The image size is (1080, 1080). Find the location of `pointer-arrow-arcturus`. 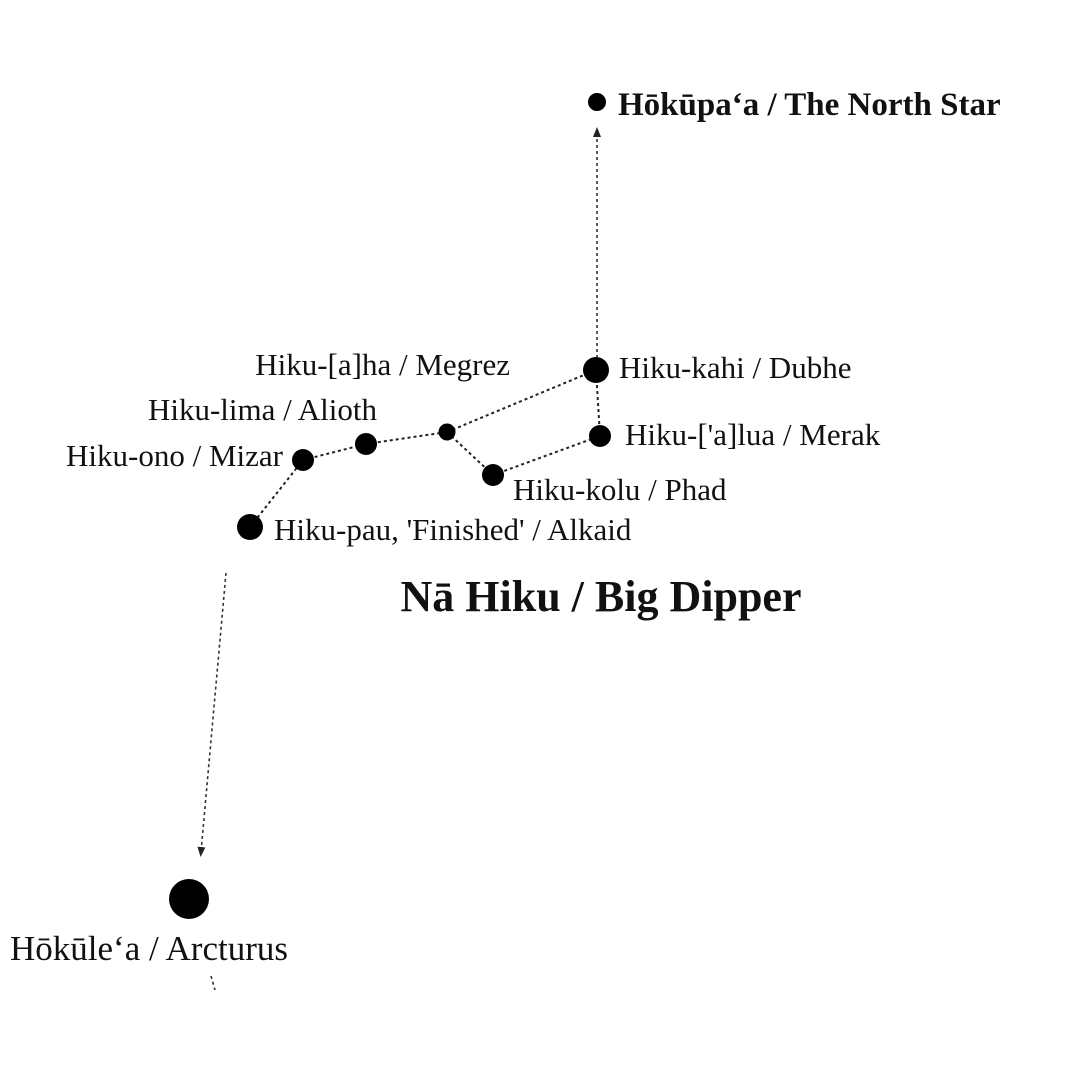

pointer-arrow-arcturus is located at coordinates (212, 714).